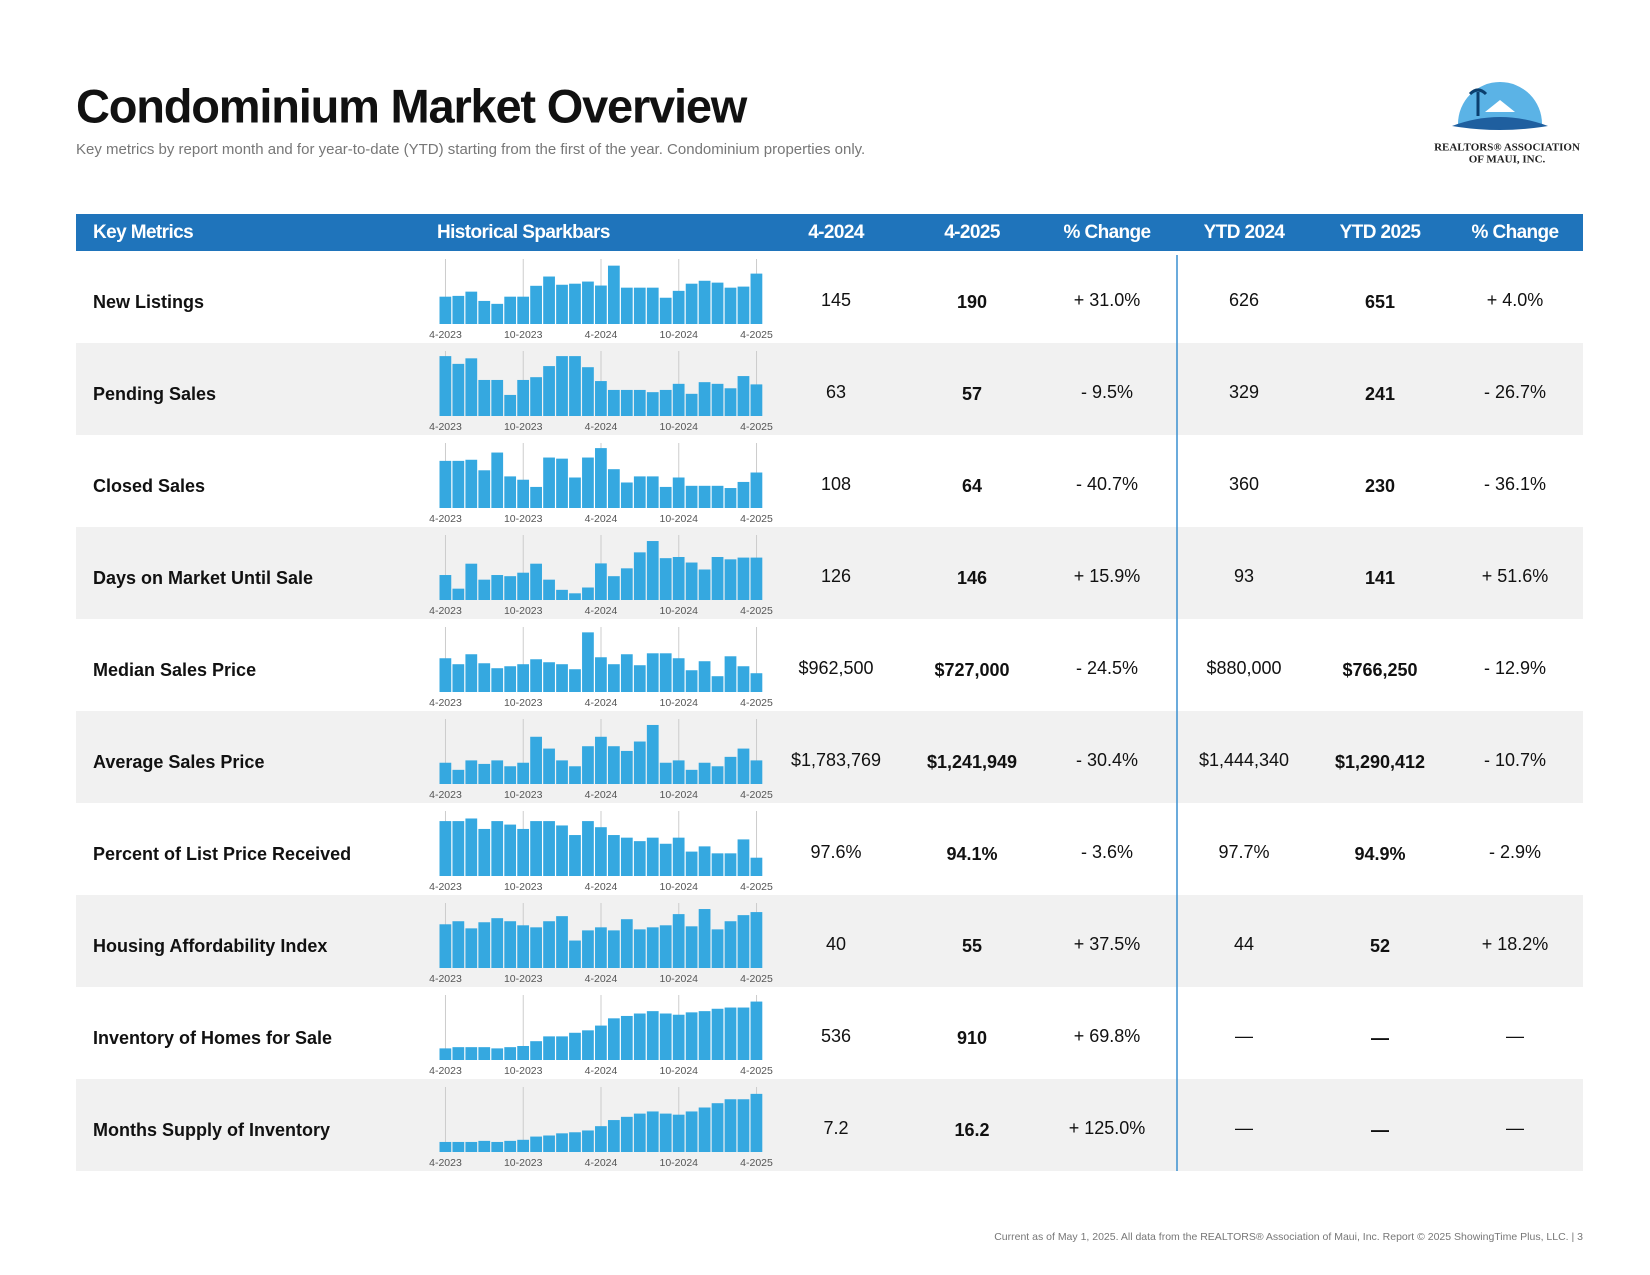 The width and height of the screenshot is (1650, 1275). Describe the element at coordinates (1514, 232) in the screenshot. I see `column-header: % Change` at that location.